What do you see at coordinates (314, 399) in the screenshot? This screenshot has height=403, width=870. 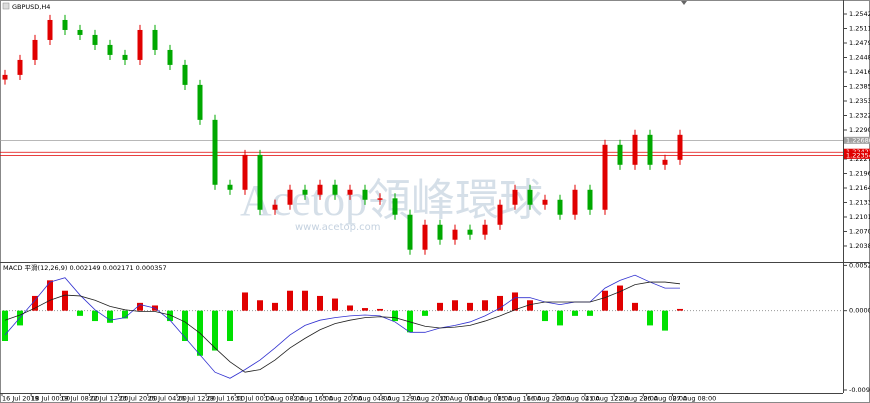 I see `x-tick-label: 2 Aug 16:00` at bounding box center [314, 399].